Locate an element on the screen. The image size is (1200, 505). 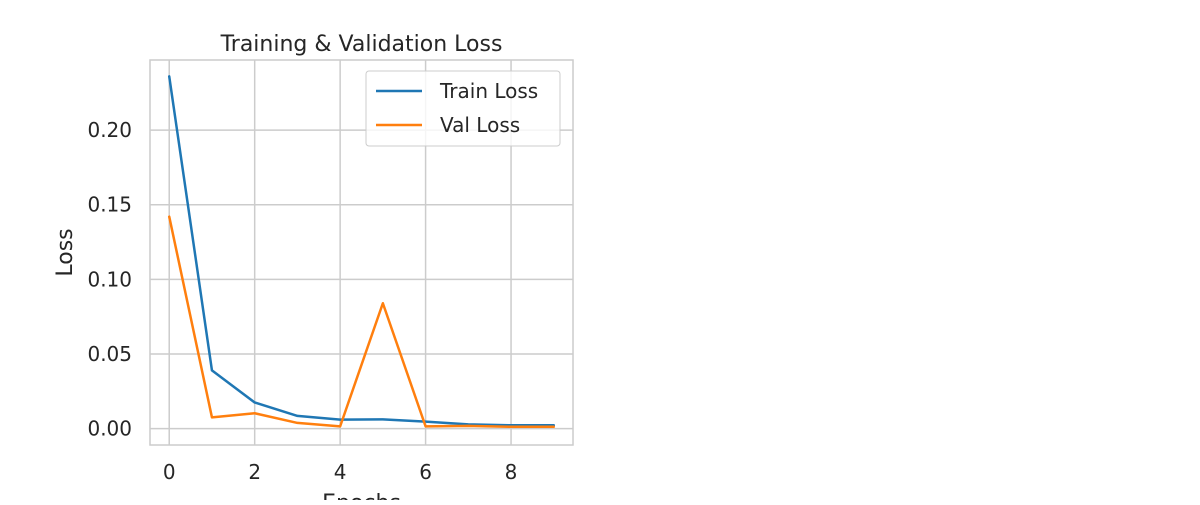
x-tick-label: 8 is located at coordinates (511, 472).